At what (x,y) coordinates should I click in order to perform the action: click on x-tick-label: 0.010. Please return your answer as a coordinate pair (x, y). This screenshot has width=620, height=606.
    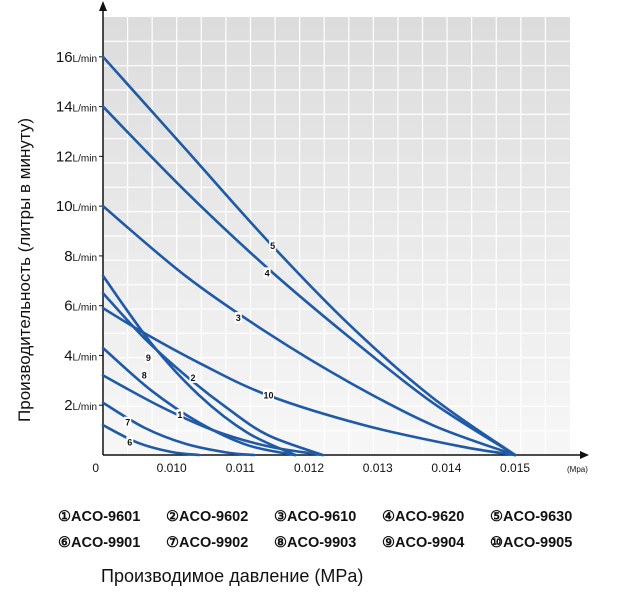
    Looking at the image, I should click on (172, 468).